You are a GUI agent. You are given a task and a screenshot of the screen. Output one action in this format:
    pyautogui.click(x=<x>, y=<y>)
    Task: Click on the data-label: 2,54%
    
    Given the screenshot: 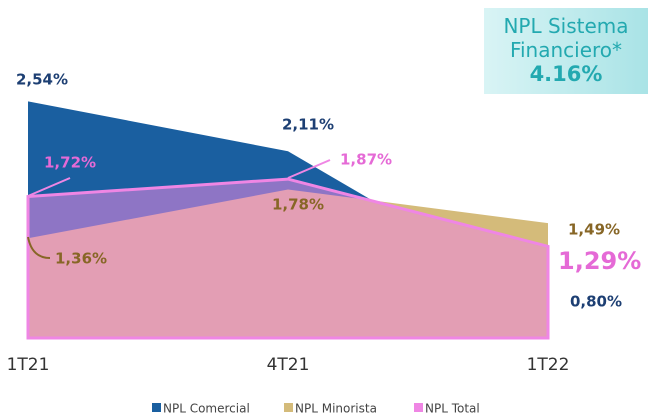 What is the action you would take?
    pyautogui.click(x=42, y=80)
    